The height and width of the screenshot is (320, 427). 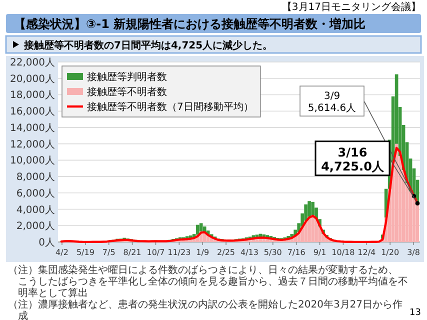 What do you see at coordinates (203, 252) in the screenshot?
I see `x-tick-label: 1/9` at bounding box center [203, 252].